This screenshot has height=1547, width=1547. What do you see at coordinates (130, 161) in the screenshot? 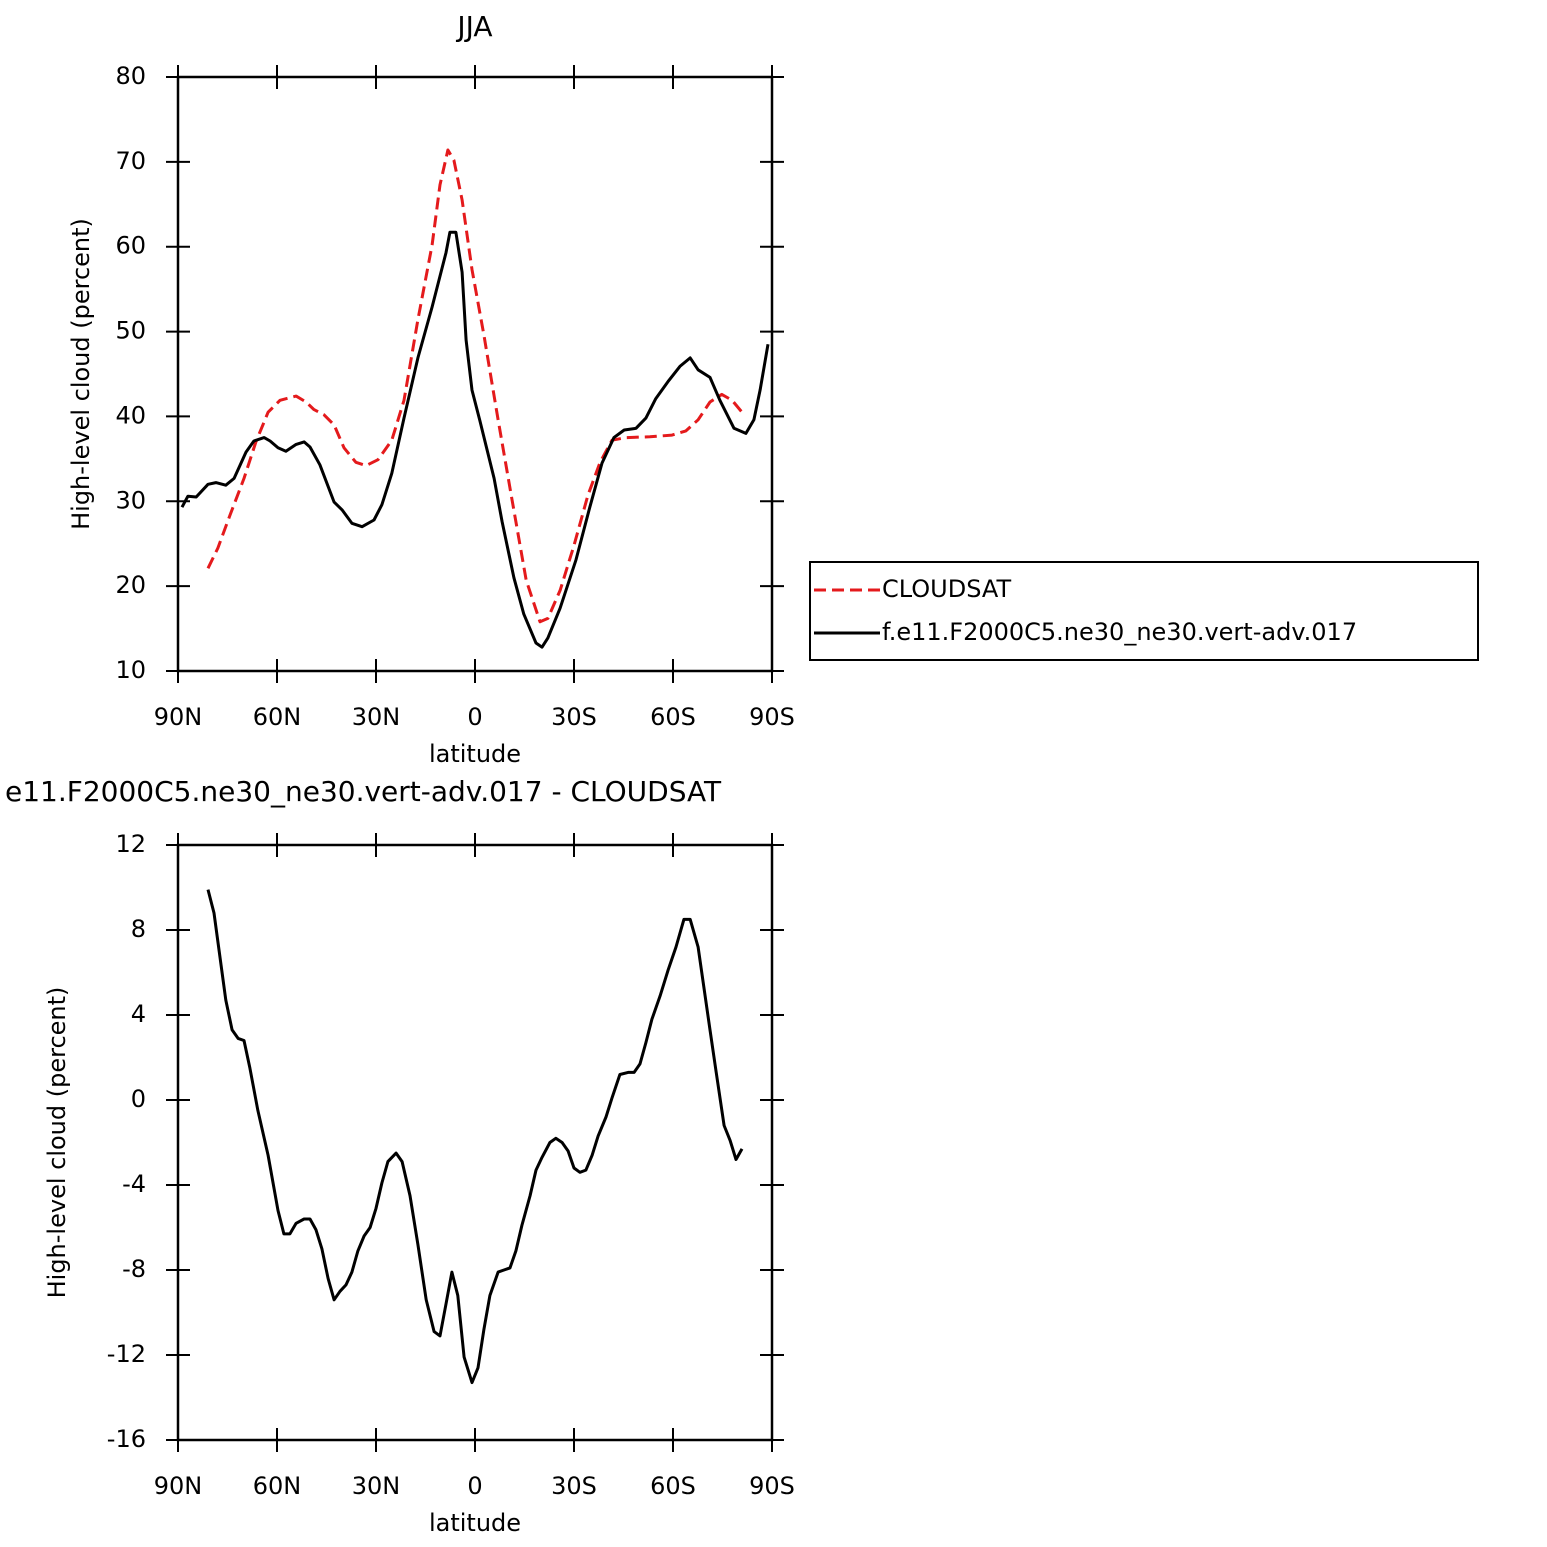
I see `y-tick-label: 70` at bounding box center [130, 161].